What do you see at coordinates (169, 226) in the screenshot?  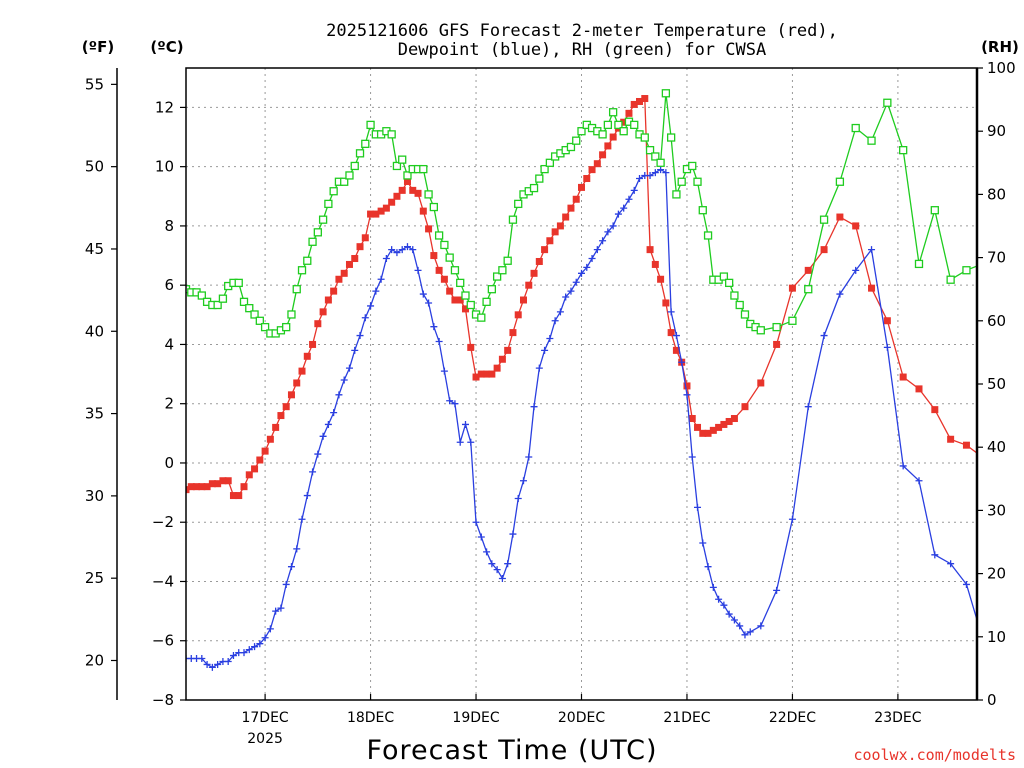 I see `celsius-tick-label: 8` at bounding box center [169, 226].